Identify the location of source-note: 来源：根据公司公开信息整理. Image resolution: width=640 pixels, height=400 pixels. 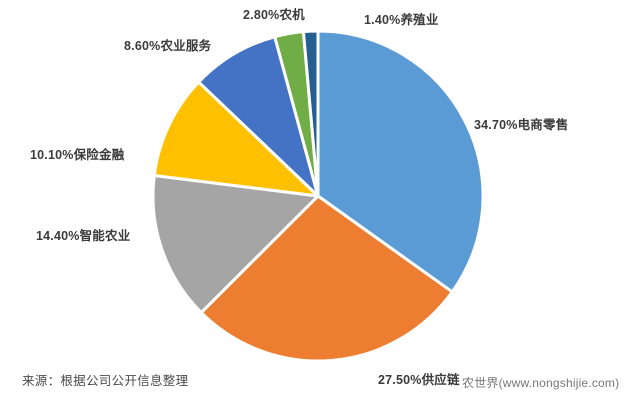
(105, 381).